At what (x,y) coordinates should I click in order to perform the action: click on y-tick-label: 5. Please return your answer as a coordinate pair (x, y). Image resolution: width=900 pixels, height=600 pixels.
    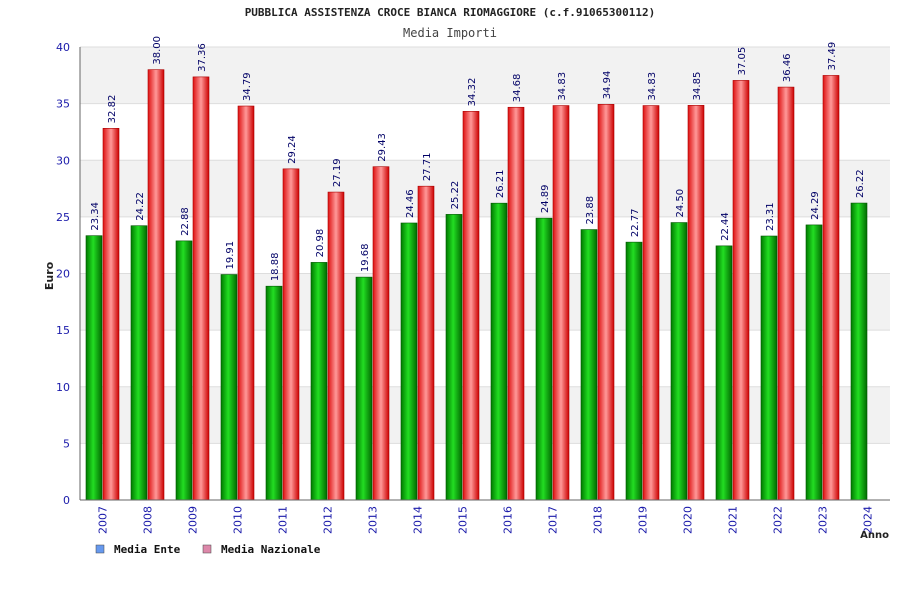
    Looking at the image, I should click on (66, 443).